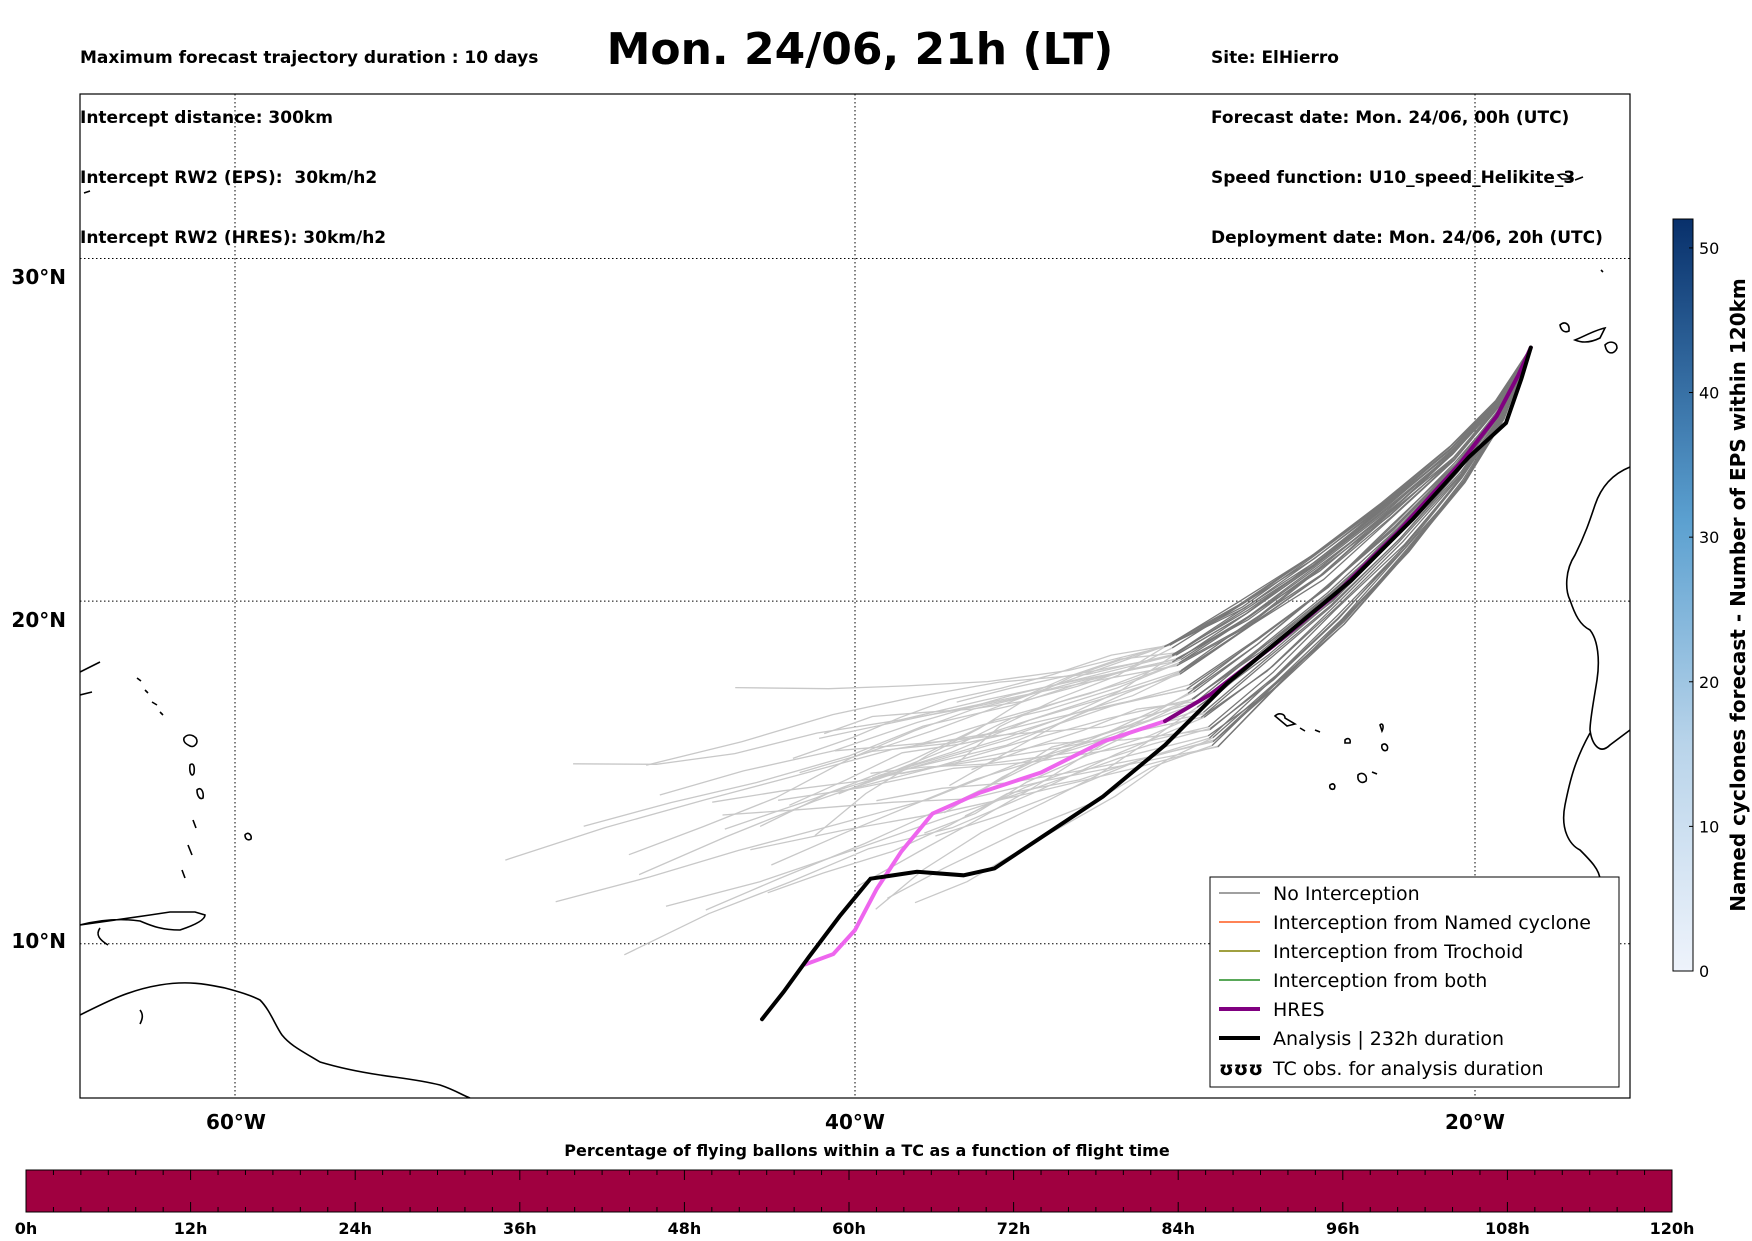 This screenshot has width=1752, height=1241. I want to click on flight-time-tick-label: 84h, so click(1178, 1228).